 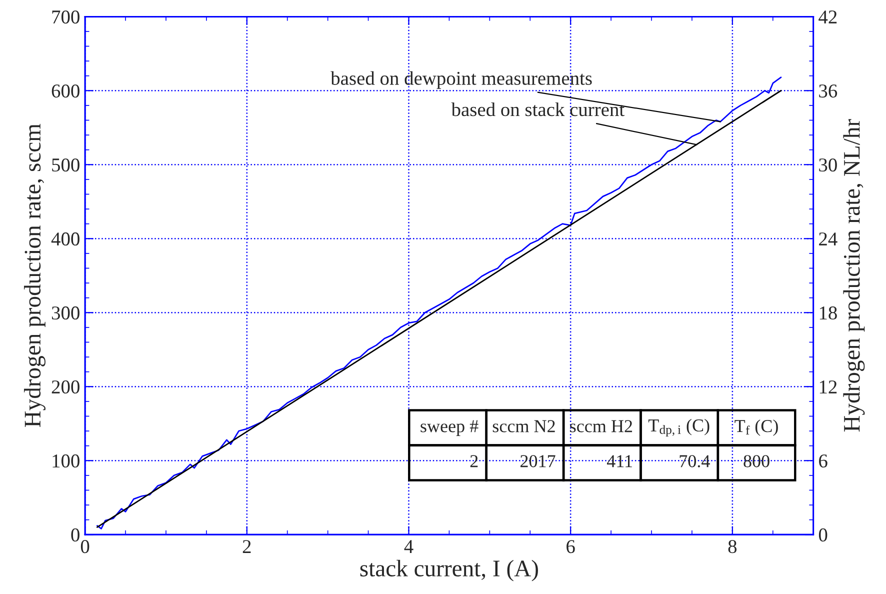 What do you see at coordinates (823, 535) in the screenshot?
I see `y2-tick-label: 0` at bounding box center [823, 535].